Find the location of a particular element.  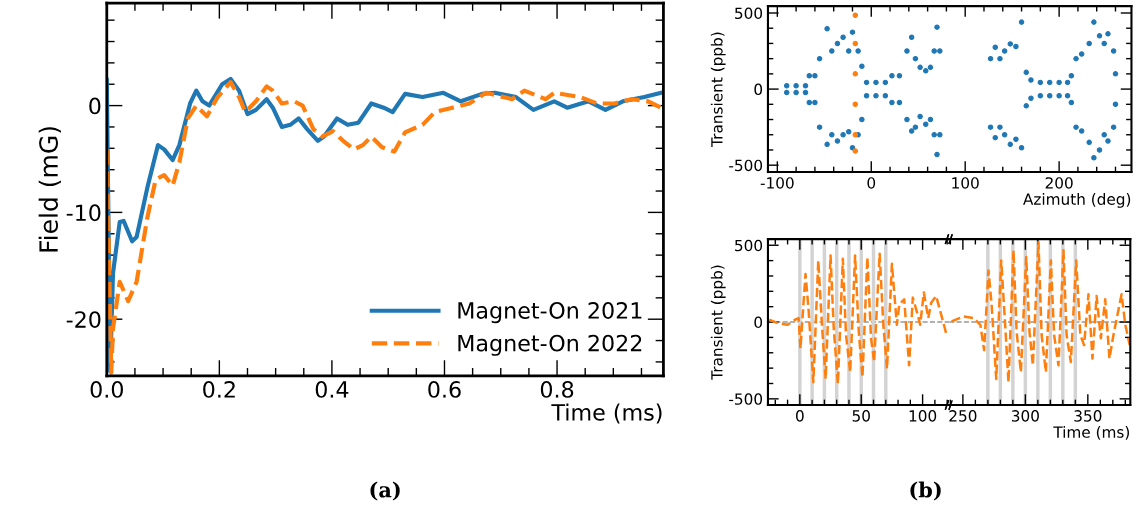

legend-label: Magnet-On 2022 is located at coordinates (550, 345).